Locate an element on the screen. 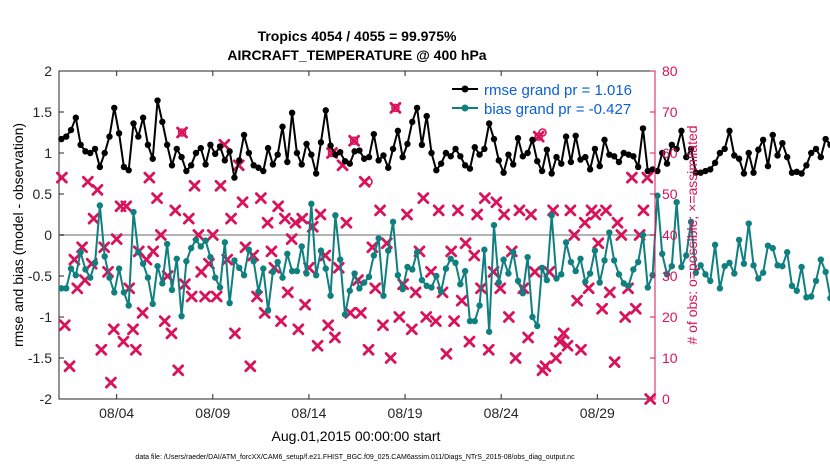 This screenshot has width=830, height=470. y-tick-label: 2 is located at coordinates (48, 71).